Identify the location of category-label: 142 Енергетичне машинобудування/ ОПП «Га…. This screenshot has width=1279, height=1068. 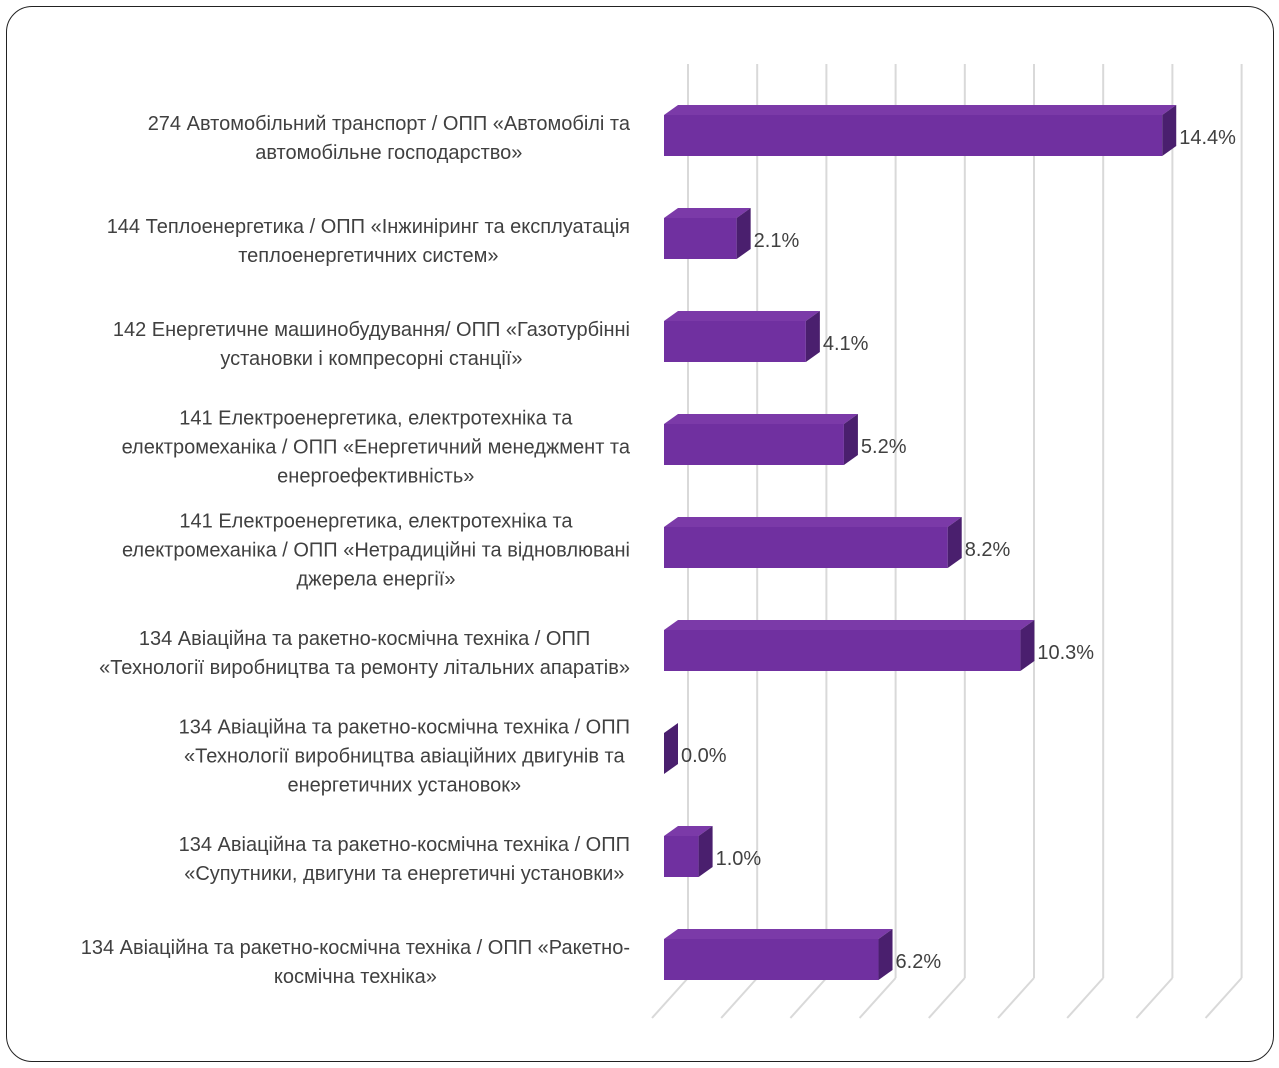
(371, 330).